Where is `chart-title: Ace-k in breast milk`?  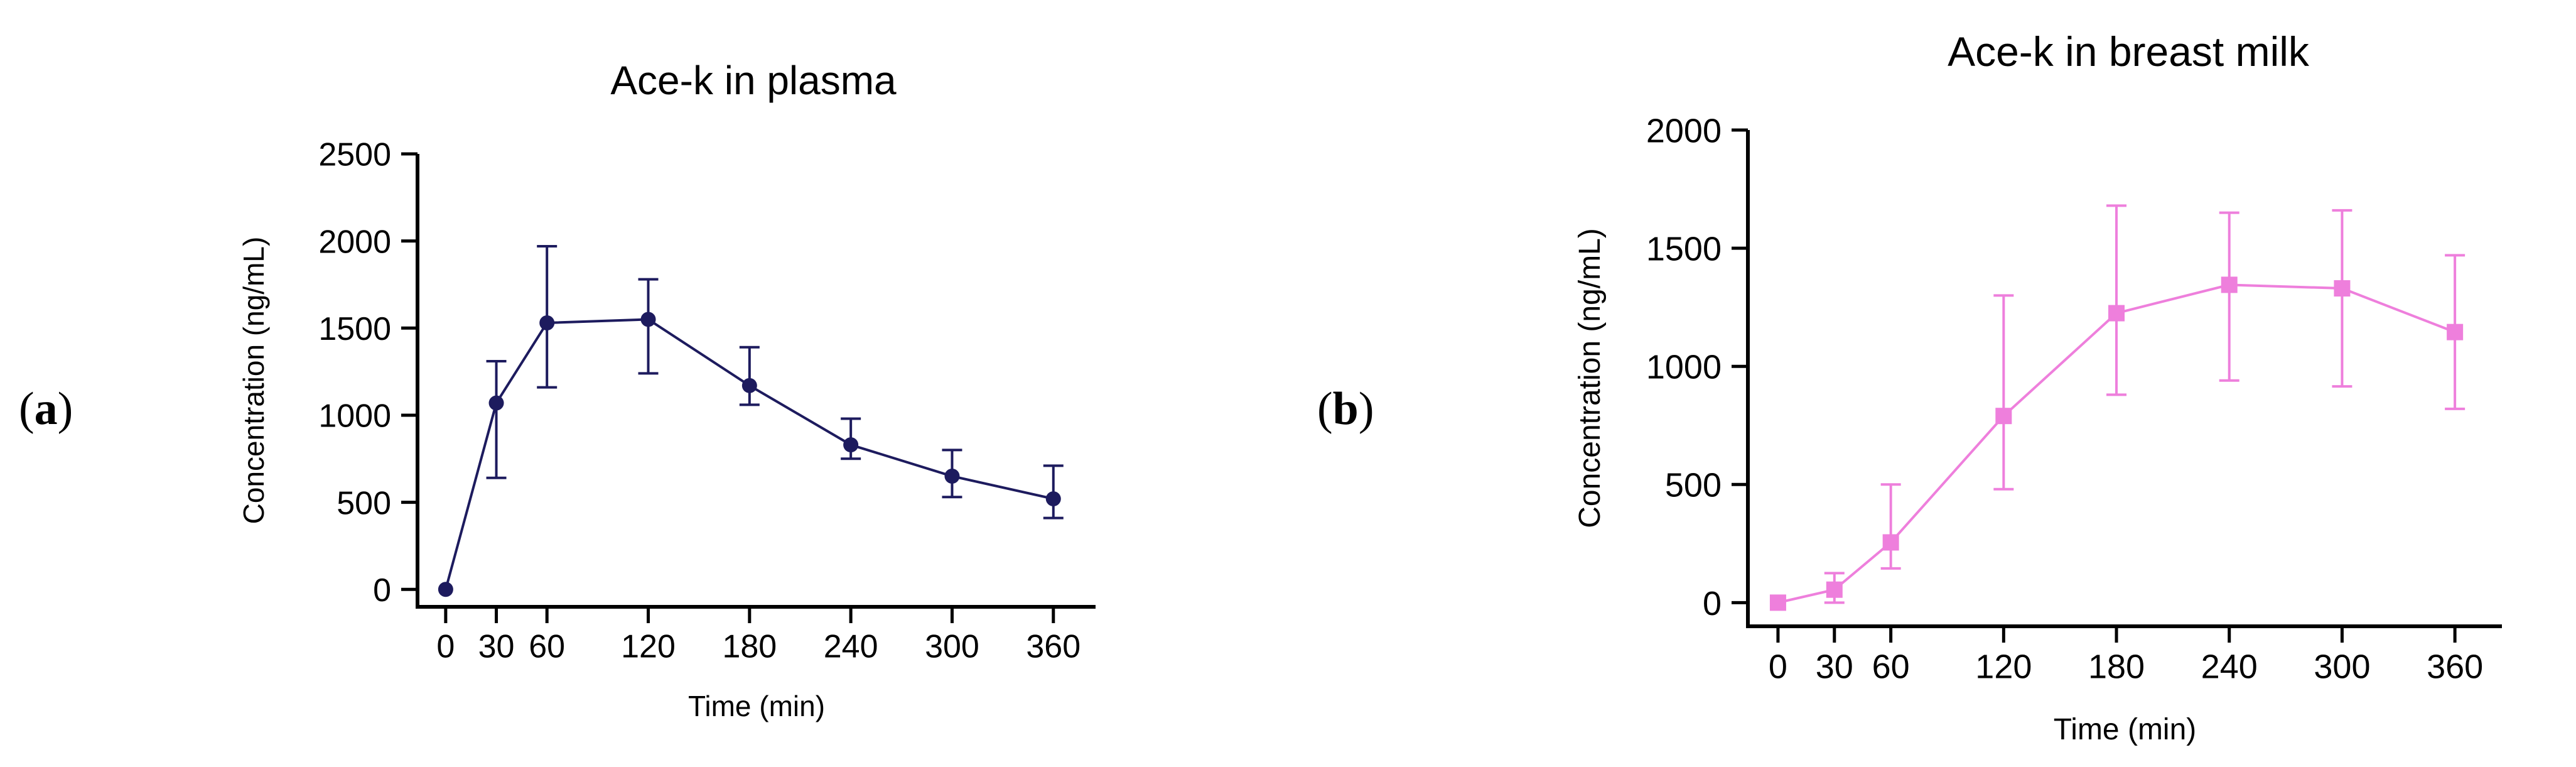 chart-title: Ace-k in breast milk is located at coordinates (2129, 51).